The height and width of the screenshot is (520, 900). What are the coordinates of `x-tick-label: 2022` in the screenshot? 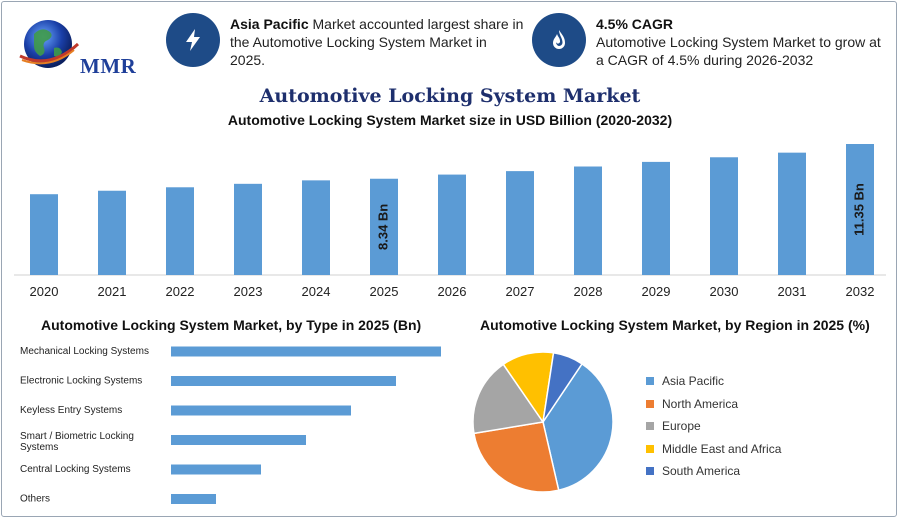 It's located at (180, 291).